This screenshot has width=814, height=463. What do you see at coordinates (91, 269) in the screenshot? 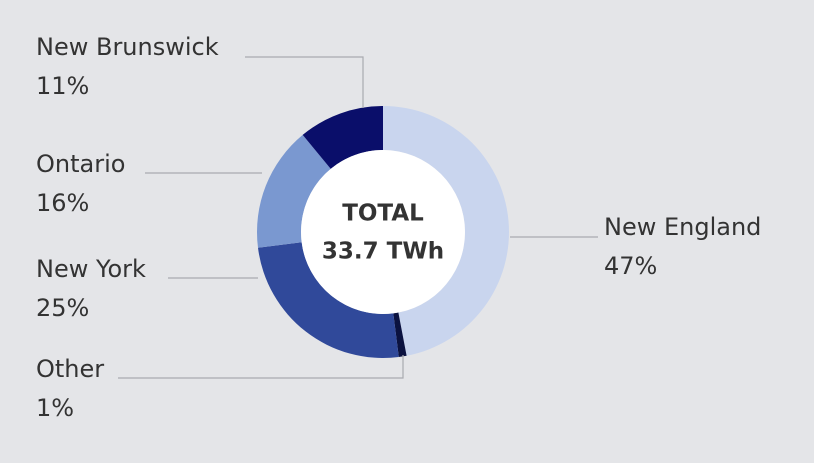
I see `slice-label: New York` at bounding box center [91, 269].